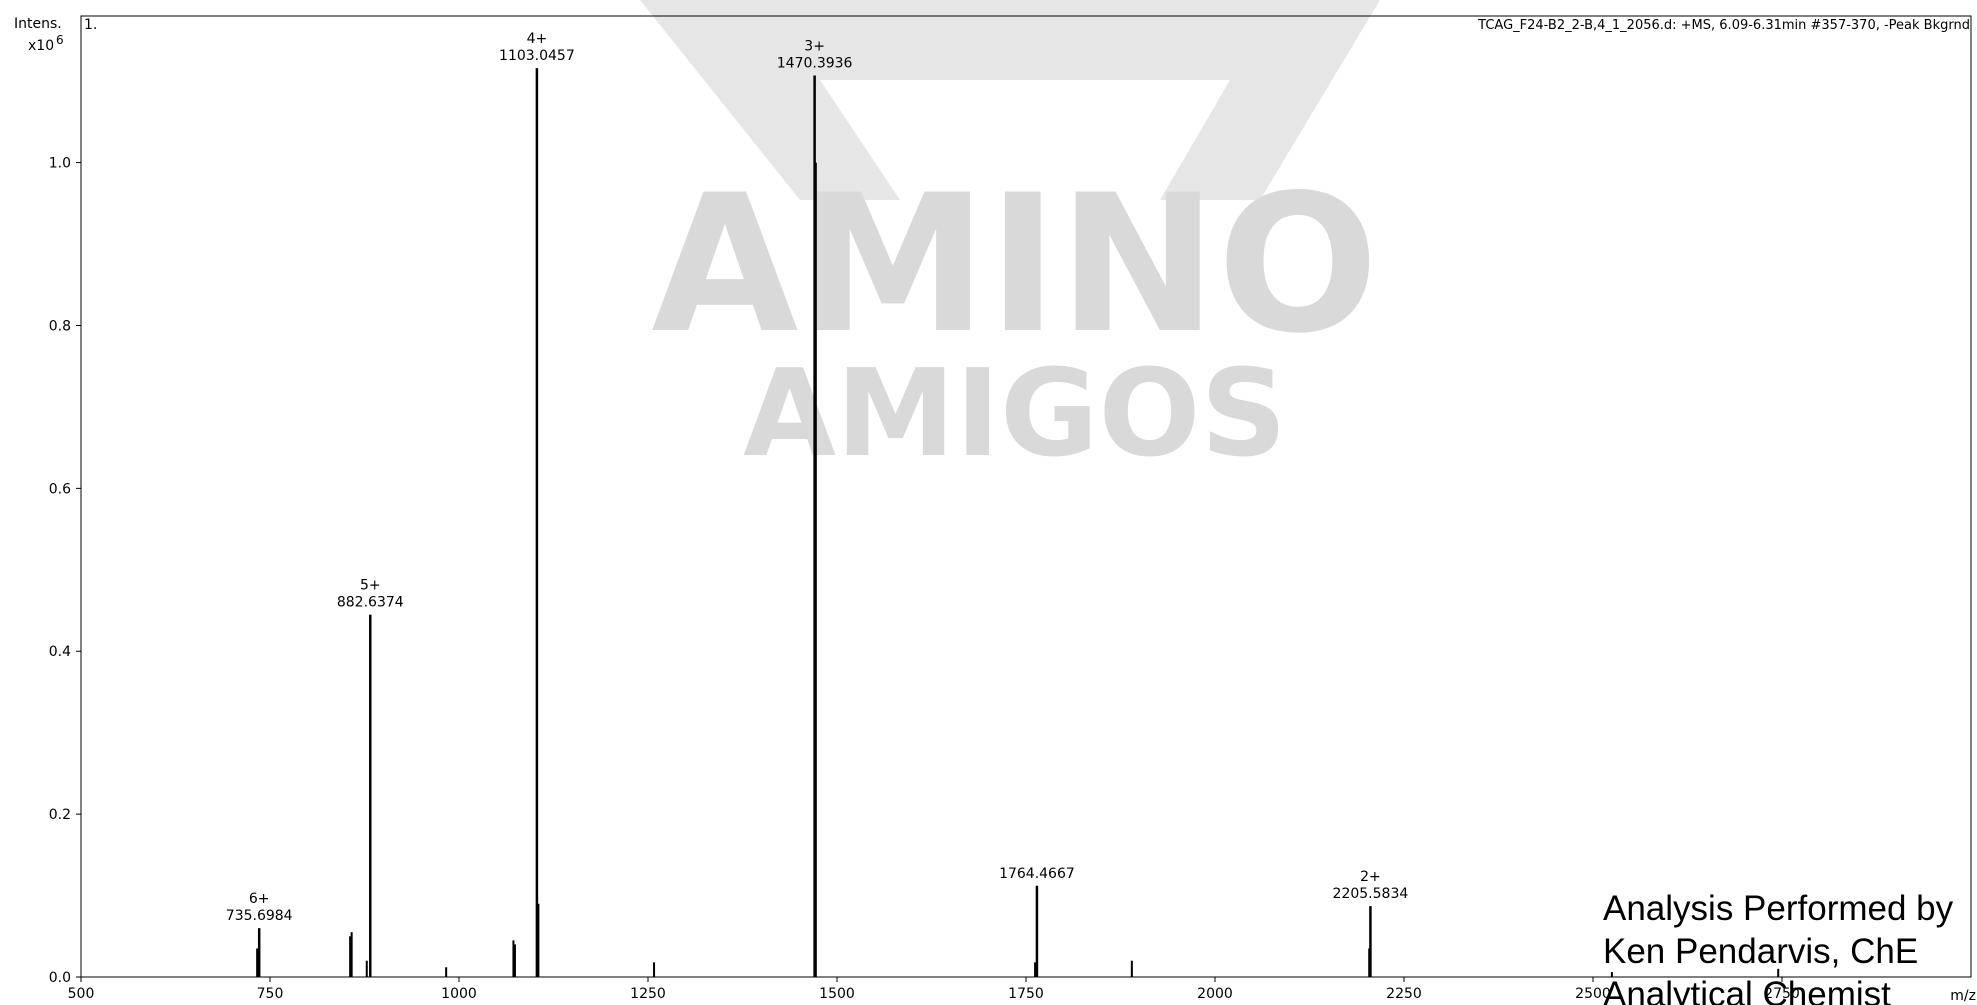  Describe the element at coordinates (259, 899) in the screenshot. I see `peak-charge-label: 6+` at that location.